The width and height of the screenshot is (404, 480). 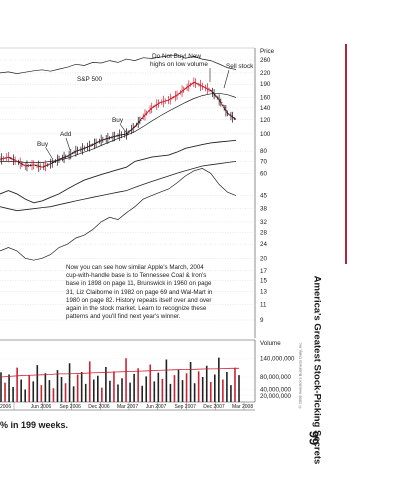 I want to click on price-tick-label: 11, so click(x=263, y=304).